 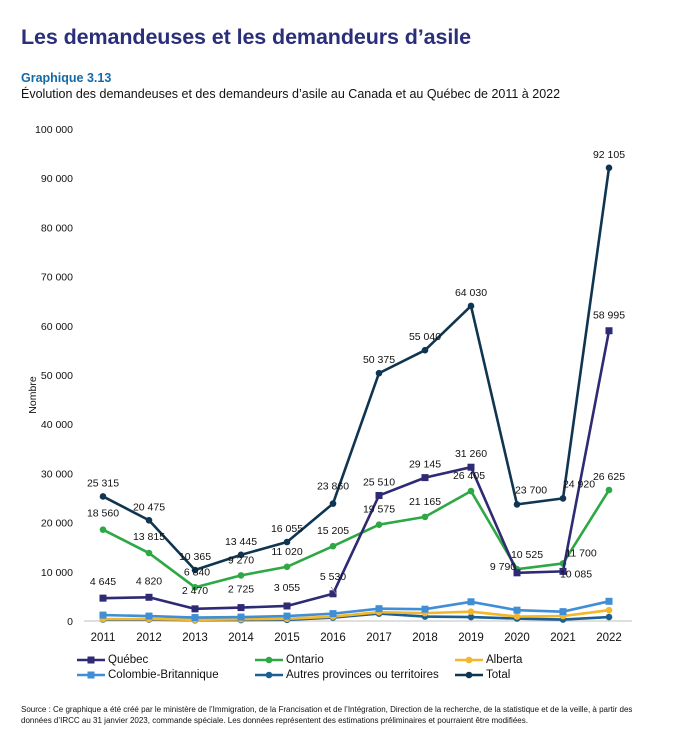 I want to click on legend-swatch-ontario, so click(x=269, y=660).